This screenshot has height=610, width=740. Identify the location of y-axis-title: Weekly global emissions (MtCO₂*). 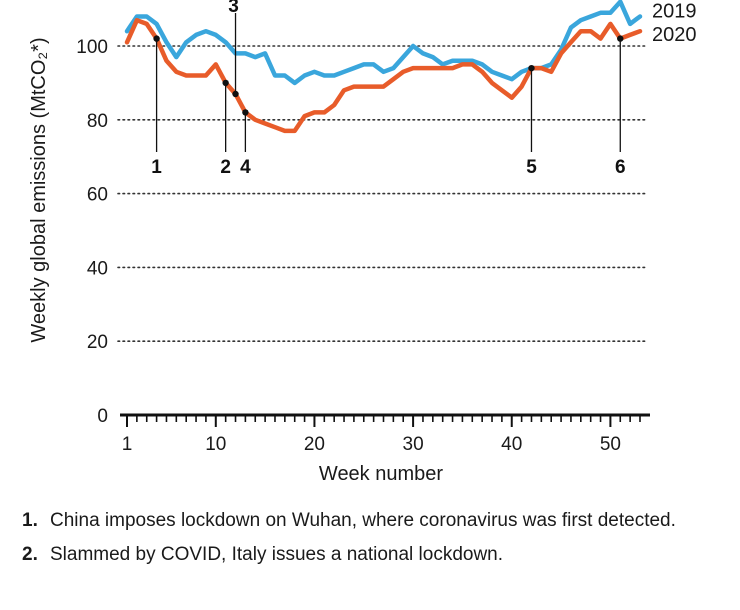
(39, 189).